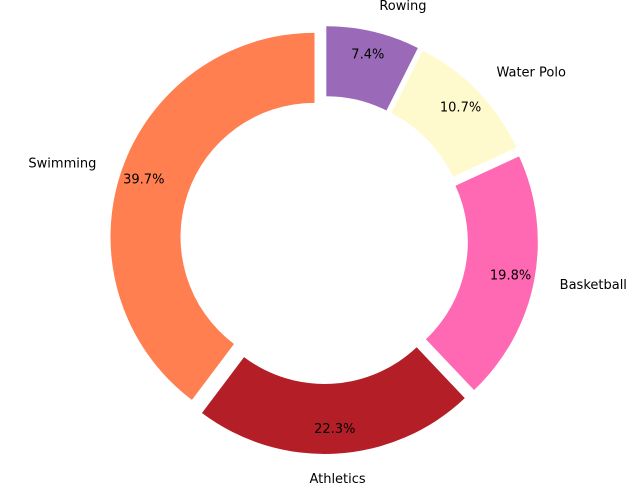 This screenshot has width=634, height=492. I want to click on slice-water-polo, so click(454, 113).